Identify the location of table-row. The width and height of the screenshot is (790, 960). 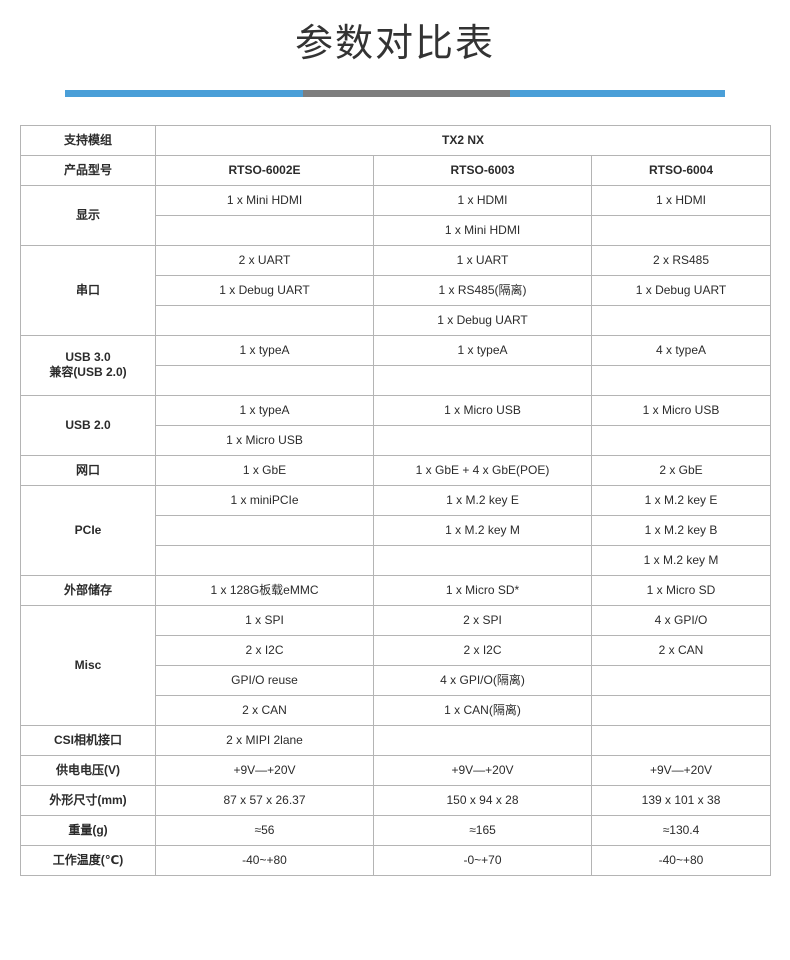
(396, 380).